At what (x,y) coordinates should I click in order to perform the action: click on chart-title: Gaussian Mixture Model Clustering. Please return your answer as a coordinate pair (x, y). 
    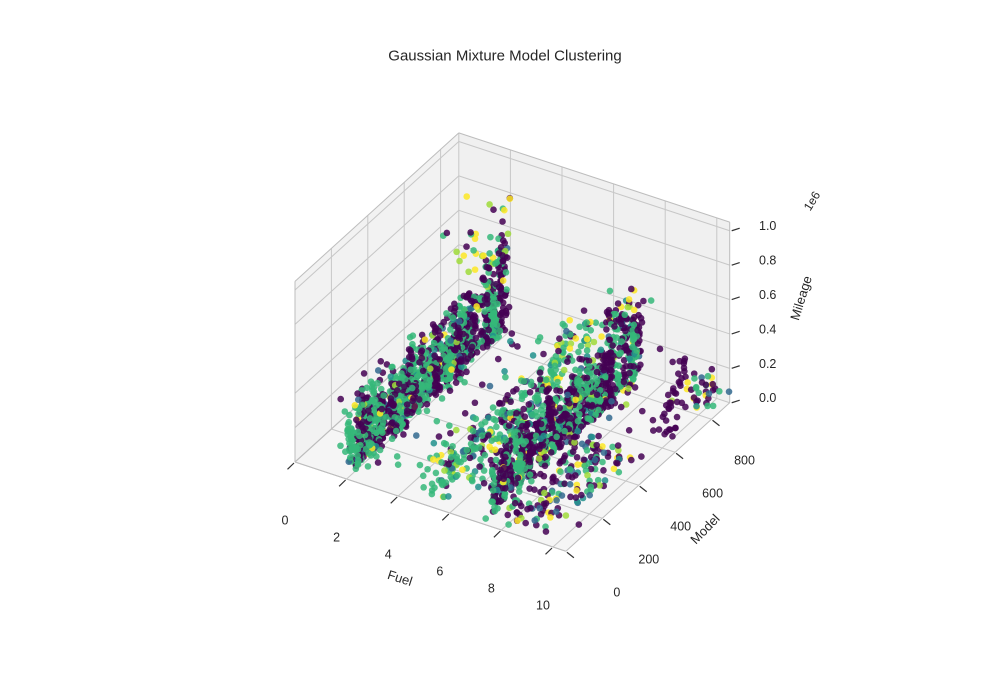
    Looking at the image, I should click on (505, 56).